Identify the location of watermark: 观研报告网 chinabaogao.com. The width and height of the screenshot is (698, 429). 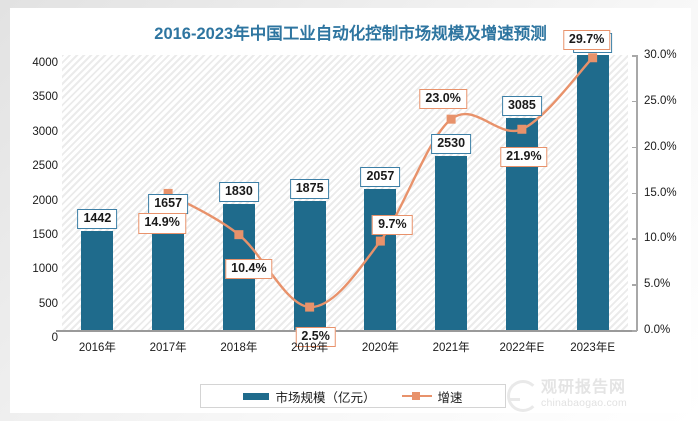
(601, 394).